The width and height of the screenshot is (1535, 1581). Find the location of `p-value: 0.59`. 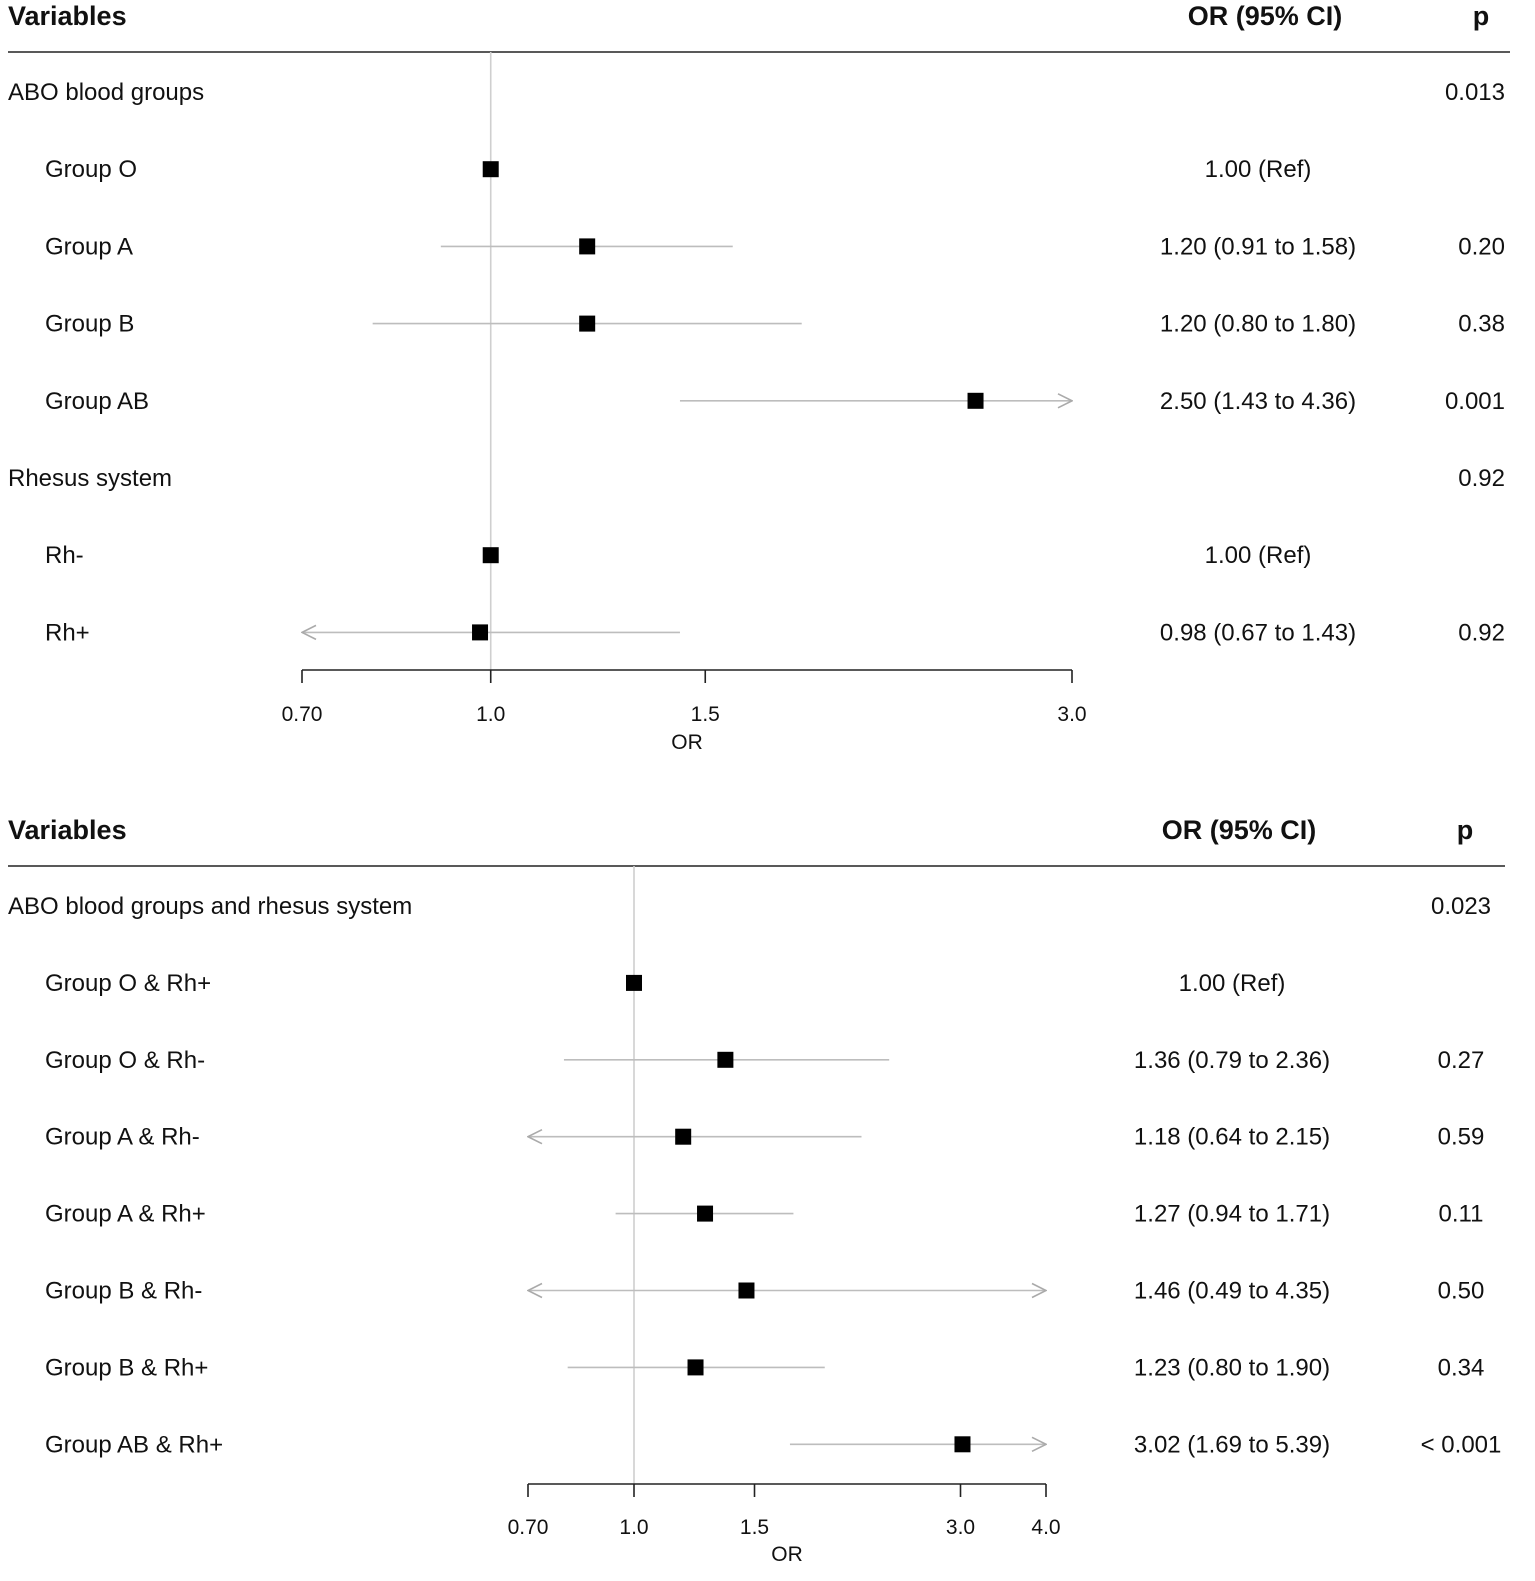

p-value: 0.59 is located at coordinates (1461, 1137).